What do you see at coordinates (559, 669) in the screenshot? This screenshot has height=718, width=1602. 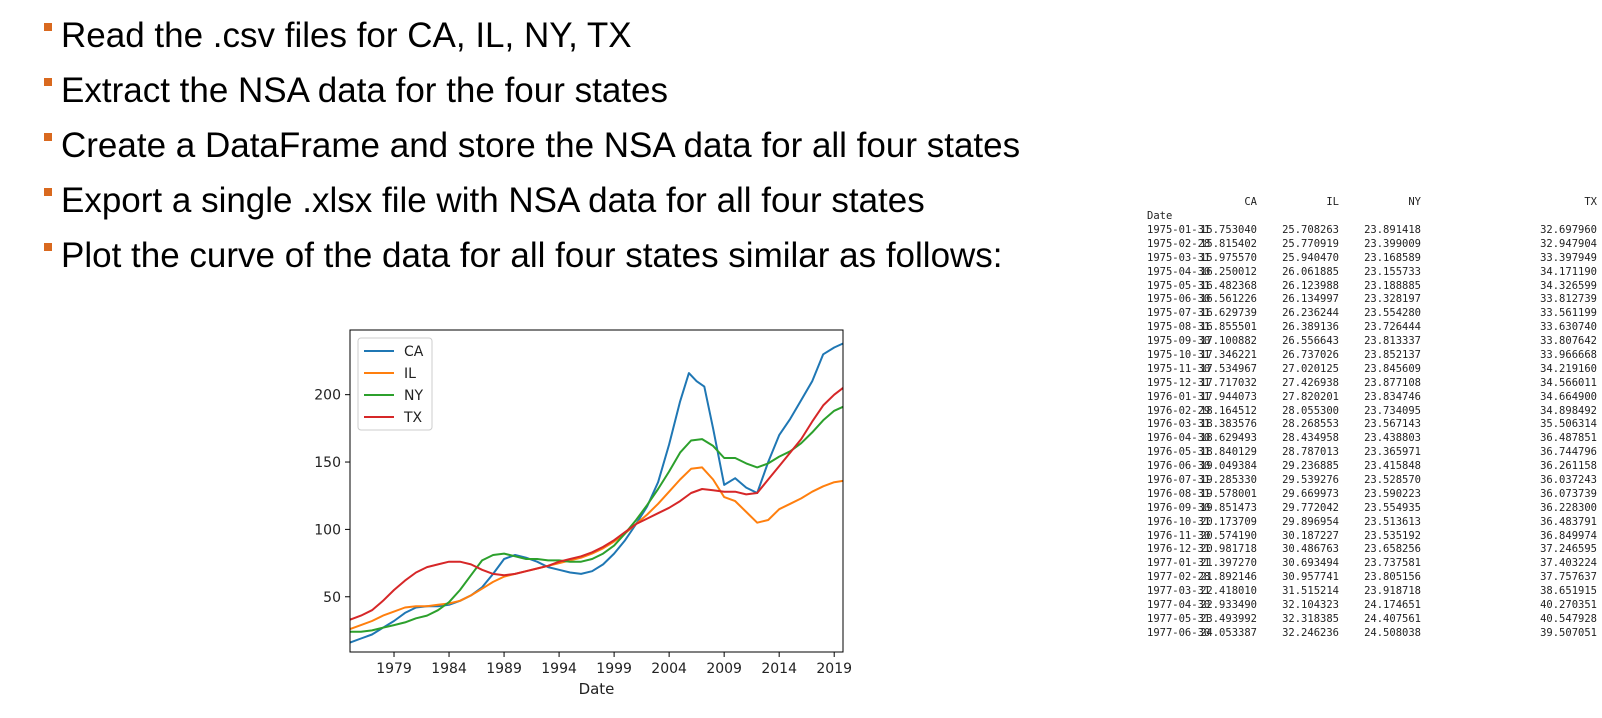 I see `x-tick-label: 1994` at bounding box center [559, 669].